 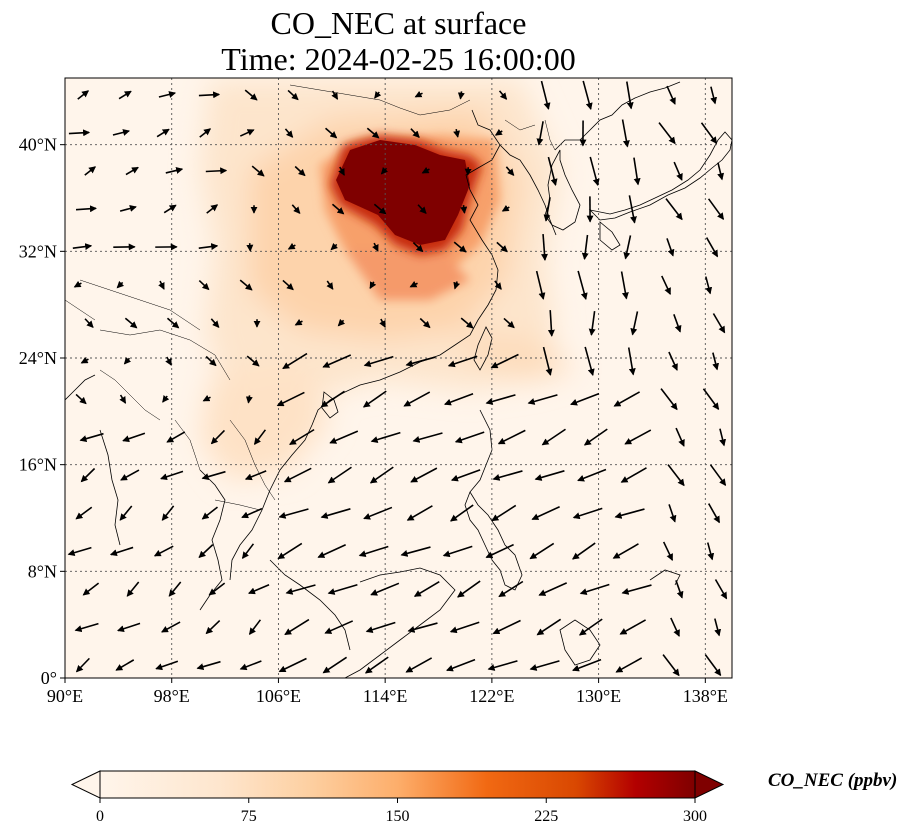 I want to click on colorbar-tick-label: 75, so click(x=249, y=816).